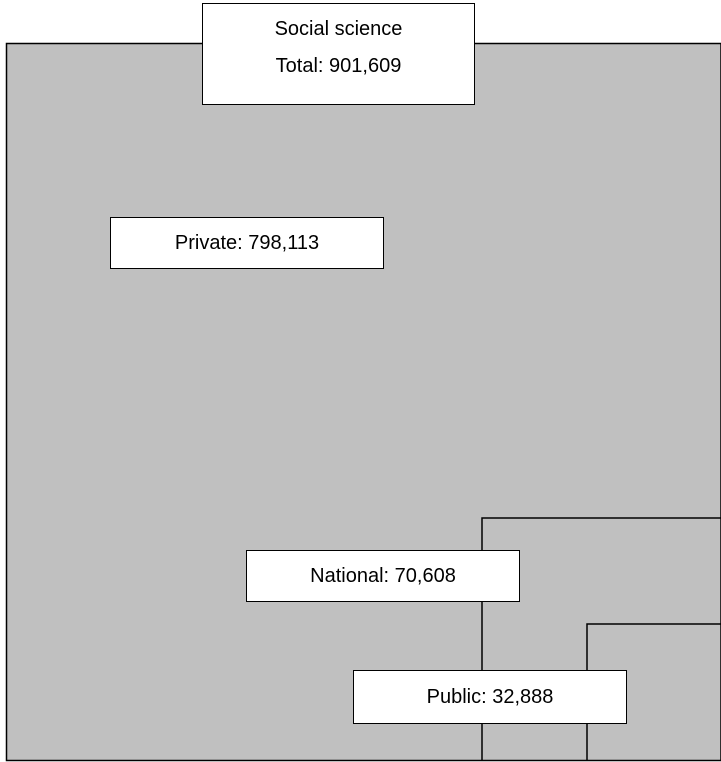  I want to click on national-label: National: 70,608, so click(383, 576).